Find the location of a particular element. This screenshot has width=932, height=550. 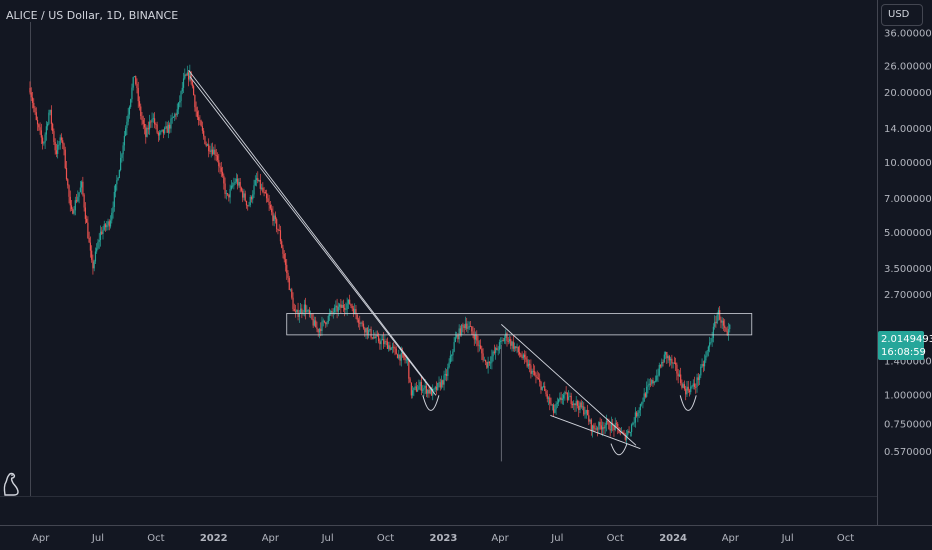

currency-button: USD is located at coordinates (902, 15).